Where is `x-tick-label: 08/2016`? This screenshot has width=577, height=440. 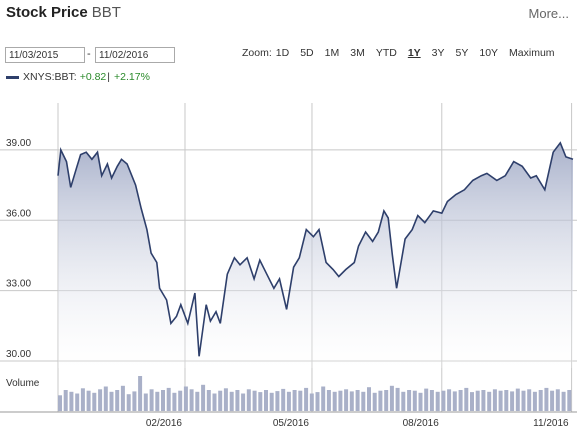 x-tick-label: 08/2016 is located at coordinates (421, 423).